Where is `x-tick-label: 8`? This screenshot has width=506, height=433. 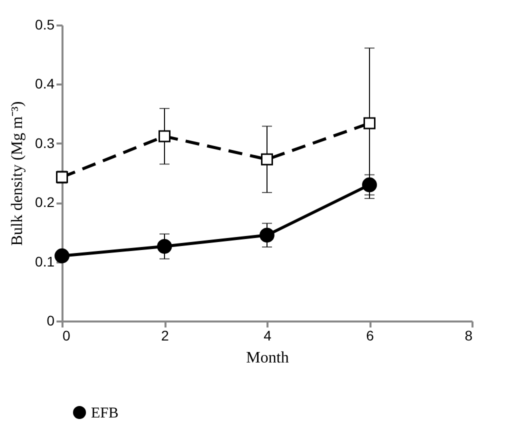 x-tick-label: 8 is located at coordinates (468, 336).